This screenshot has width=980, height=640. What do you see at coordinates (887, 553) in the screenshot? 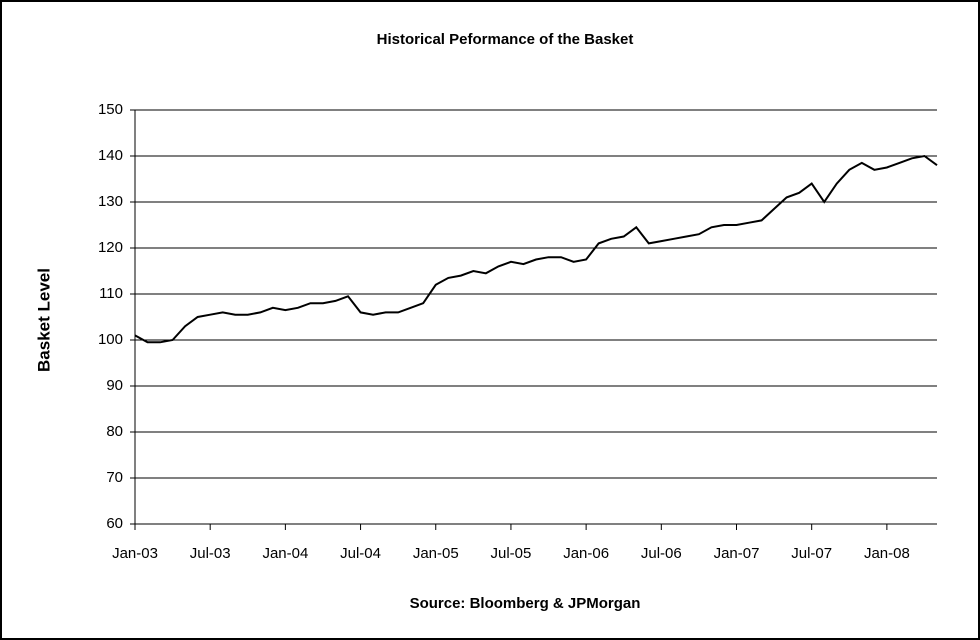
I see `x-tick-label: Jan-08` at bounding box center [887, 553].